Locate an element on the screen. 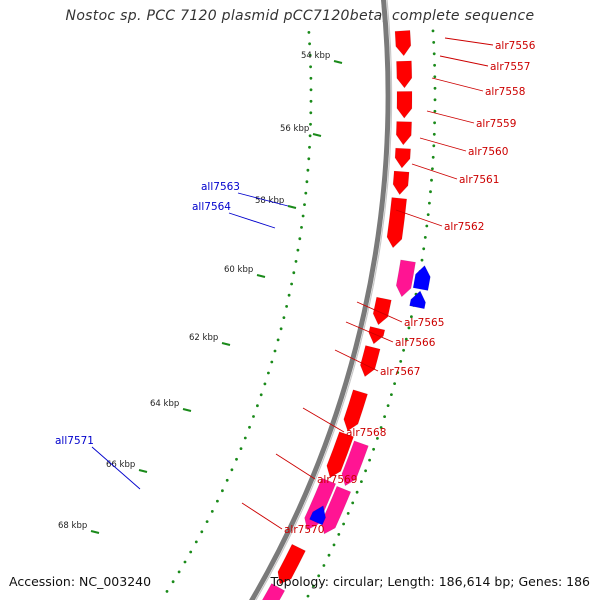 This screenshot has height=600, width=600. forward-gene-label: alr7566 is located at coordinates (415, 343).